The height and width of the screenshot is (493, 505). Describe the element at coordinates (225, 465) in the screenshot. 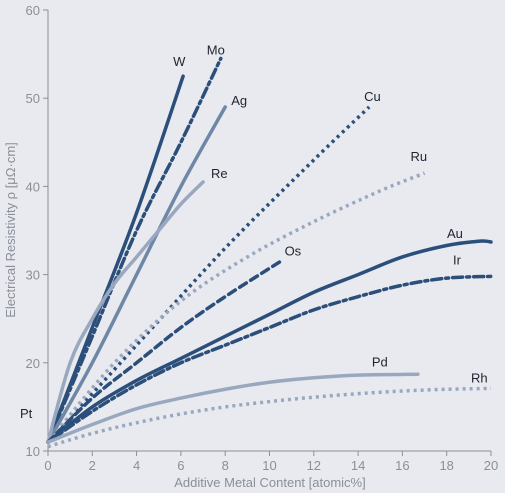

I see `x-tick-label: 8` at that location.